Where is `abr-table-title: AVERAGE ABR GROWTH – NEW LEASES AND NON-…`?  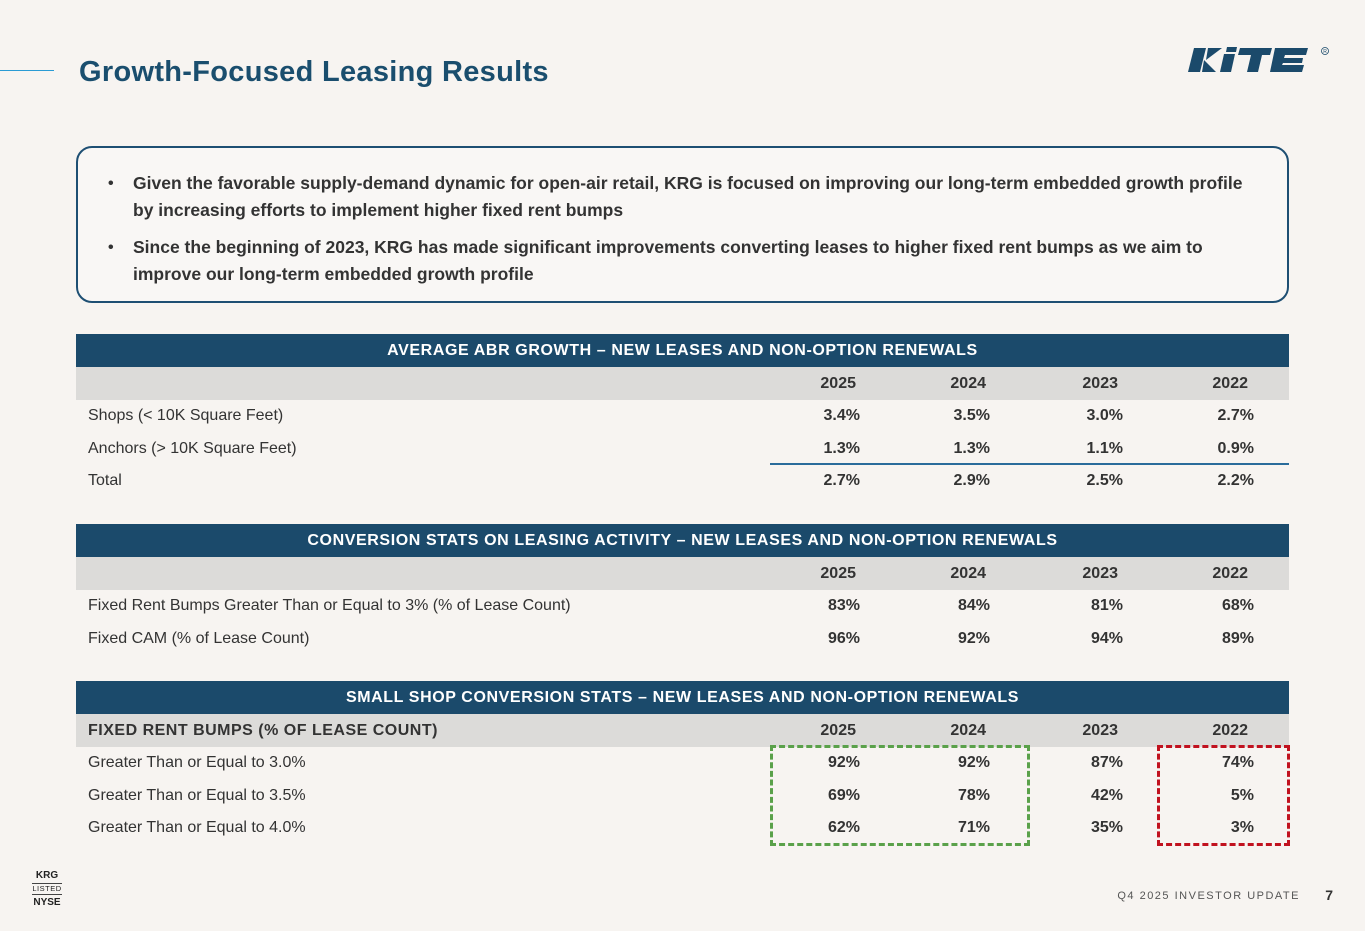 abr-table-title: AVERAGE ABR GROWTH – NEW LEASES AND NON-… is located at coordinates (682, 350).